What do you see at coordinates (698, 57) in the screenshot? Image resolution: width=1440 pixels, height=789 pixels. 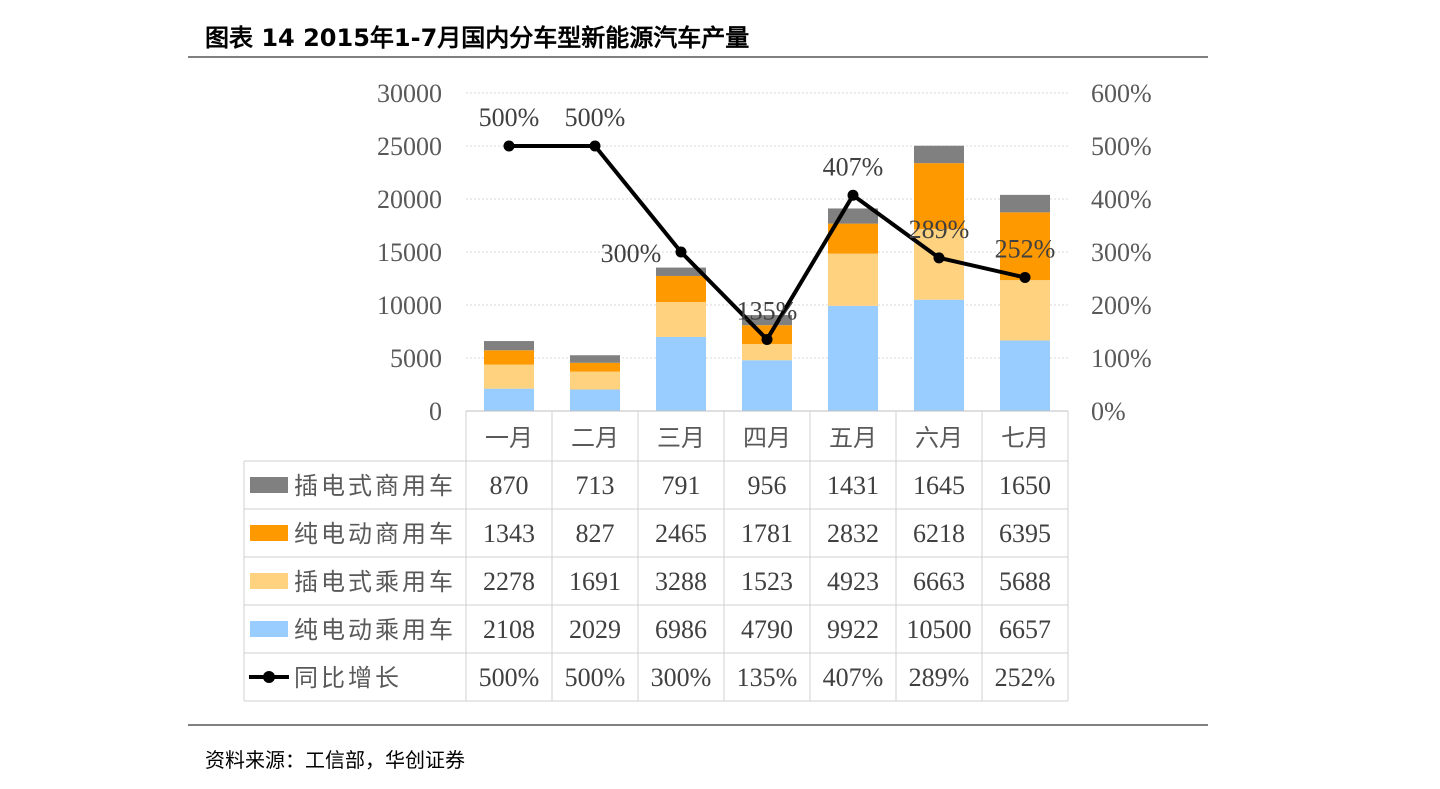 I see `top-divider` at bounding box center [698, 57].